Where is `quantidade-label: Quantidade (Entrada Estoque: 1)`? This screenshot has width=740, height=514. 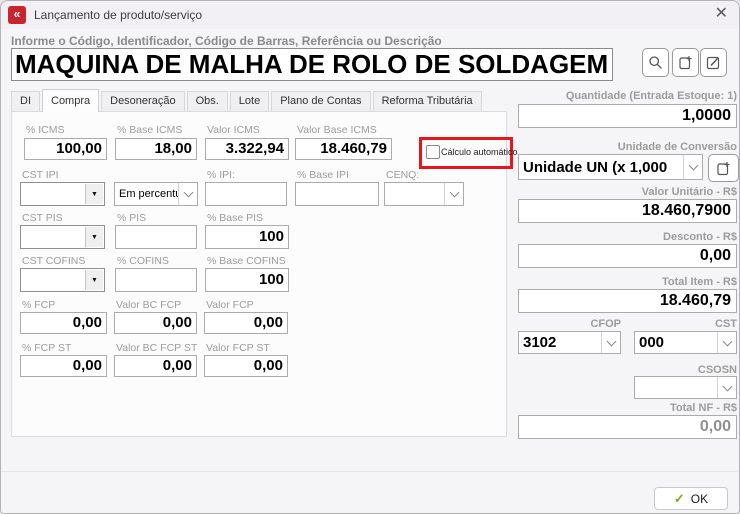 quantidade-label: Quantidade (Entrada Estoque: 1) is located at coordinates (651, 96).